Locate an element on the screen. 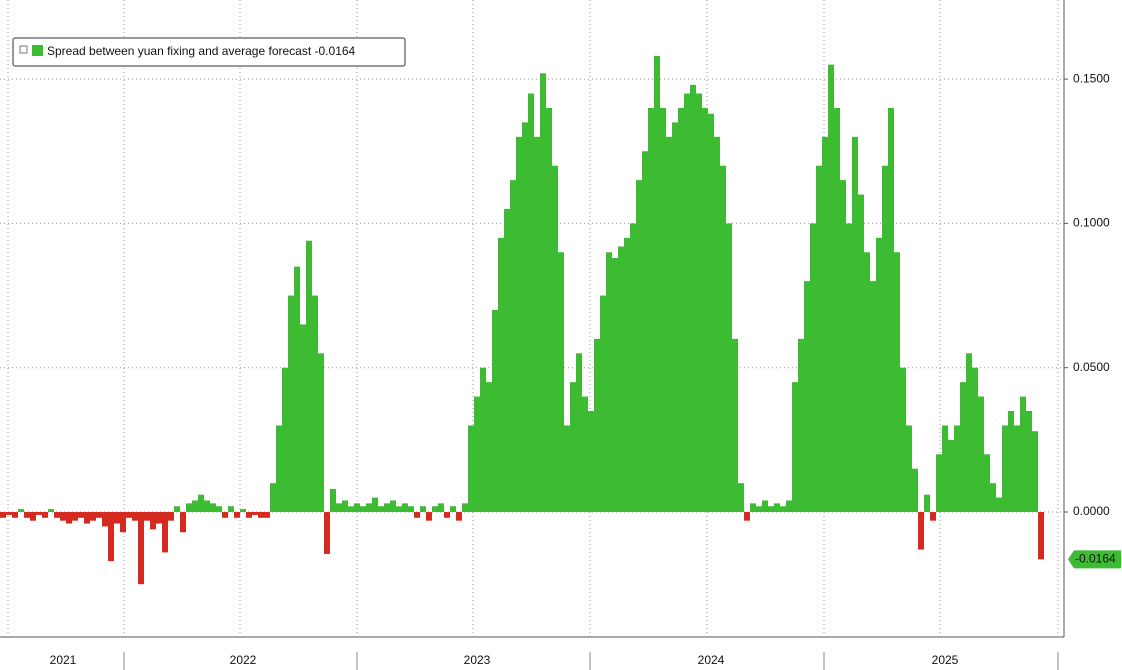 The image size is (1122, 670). y-tick-label: 0.0000 is located at coordinates (1091, 511).